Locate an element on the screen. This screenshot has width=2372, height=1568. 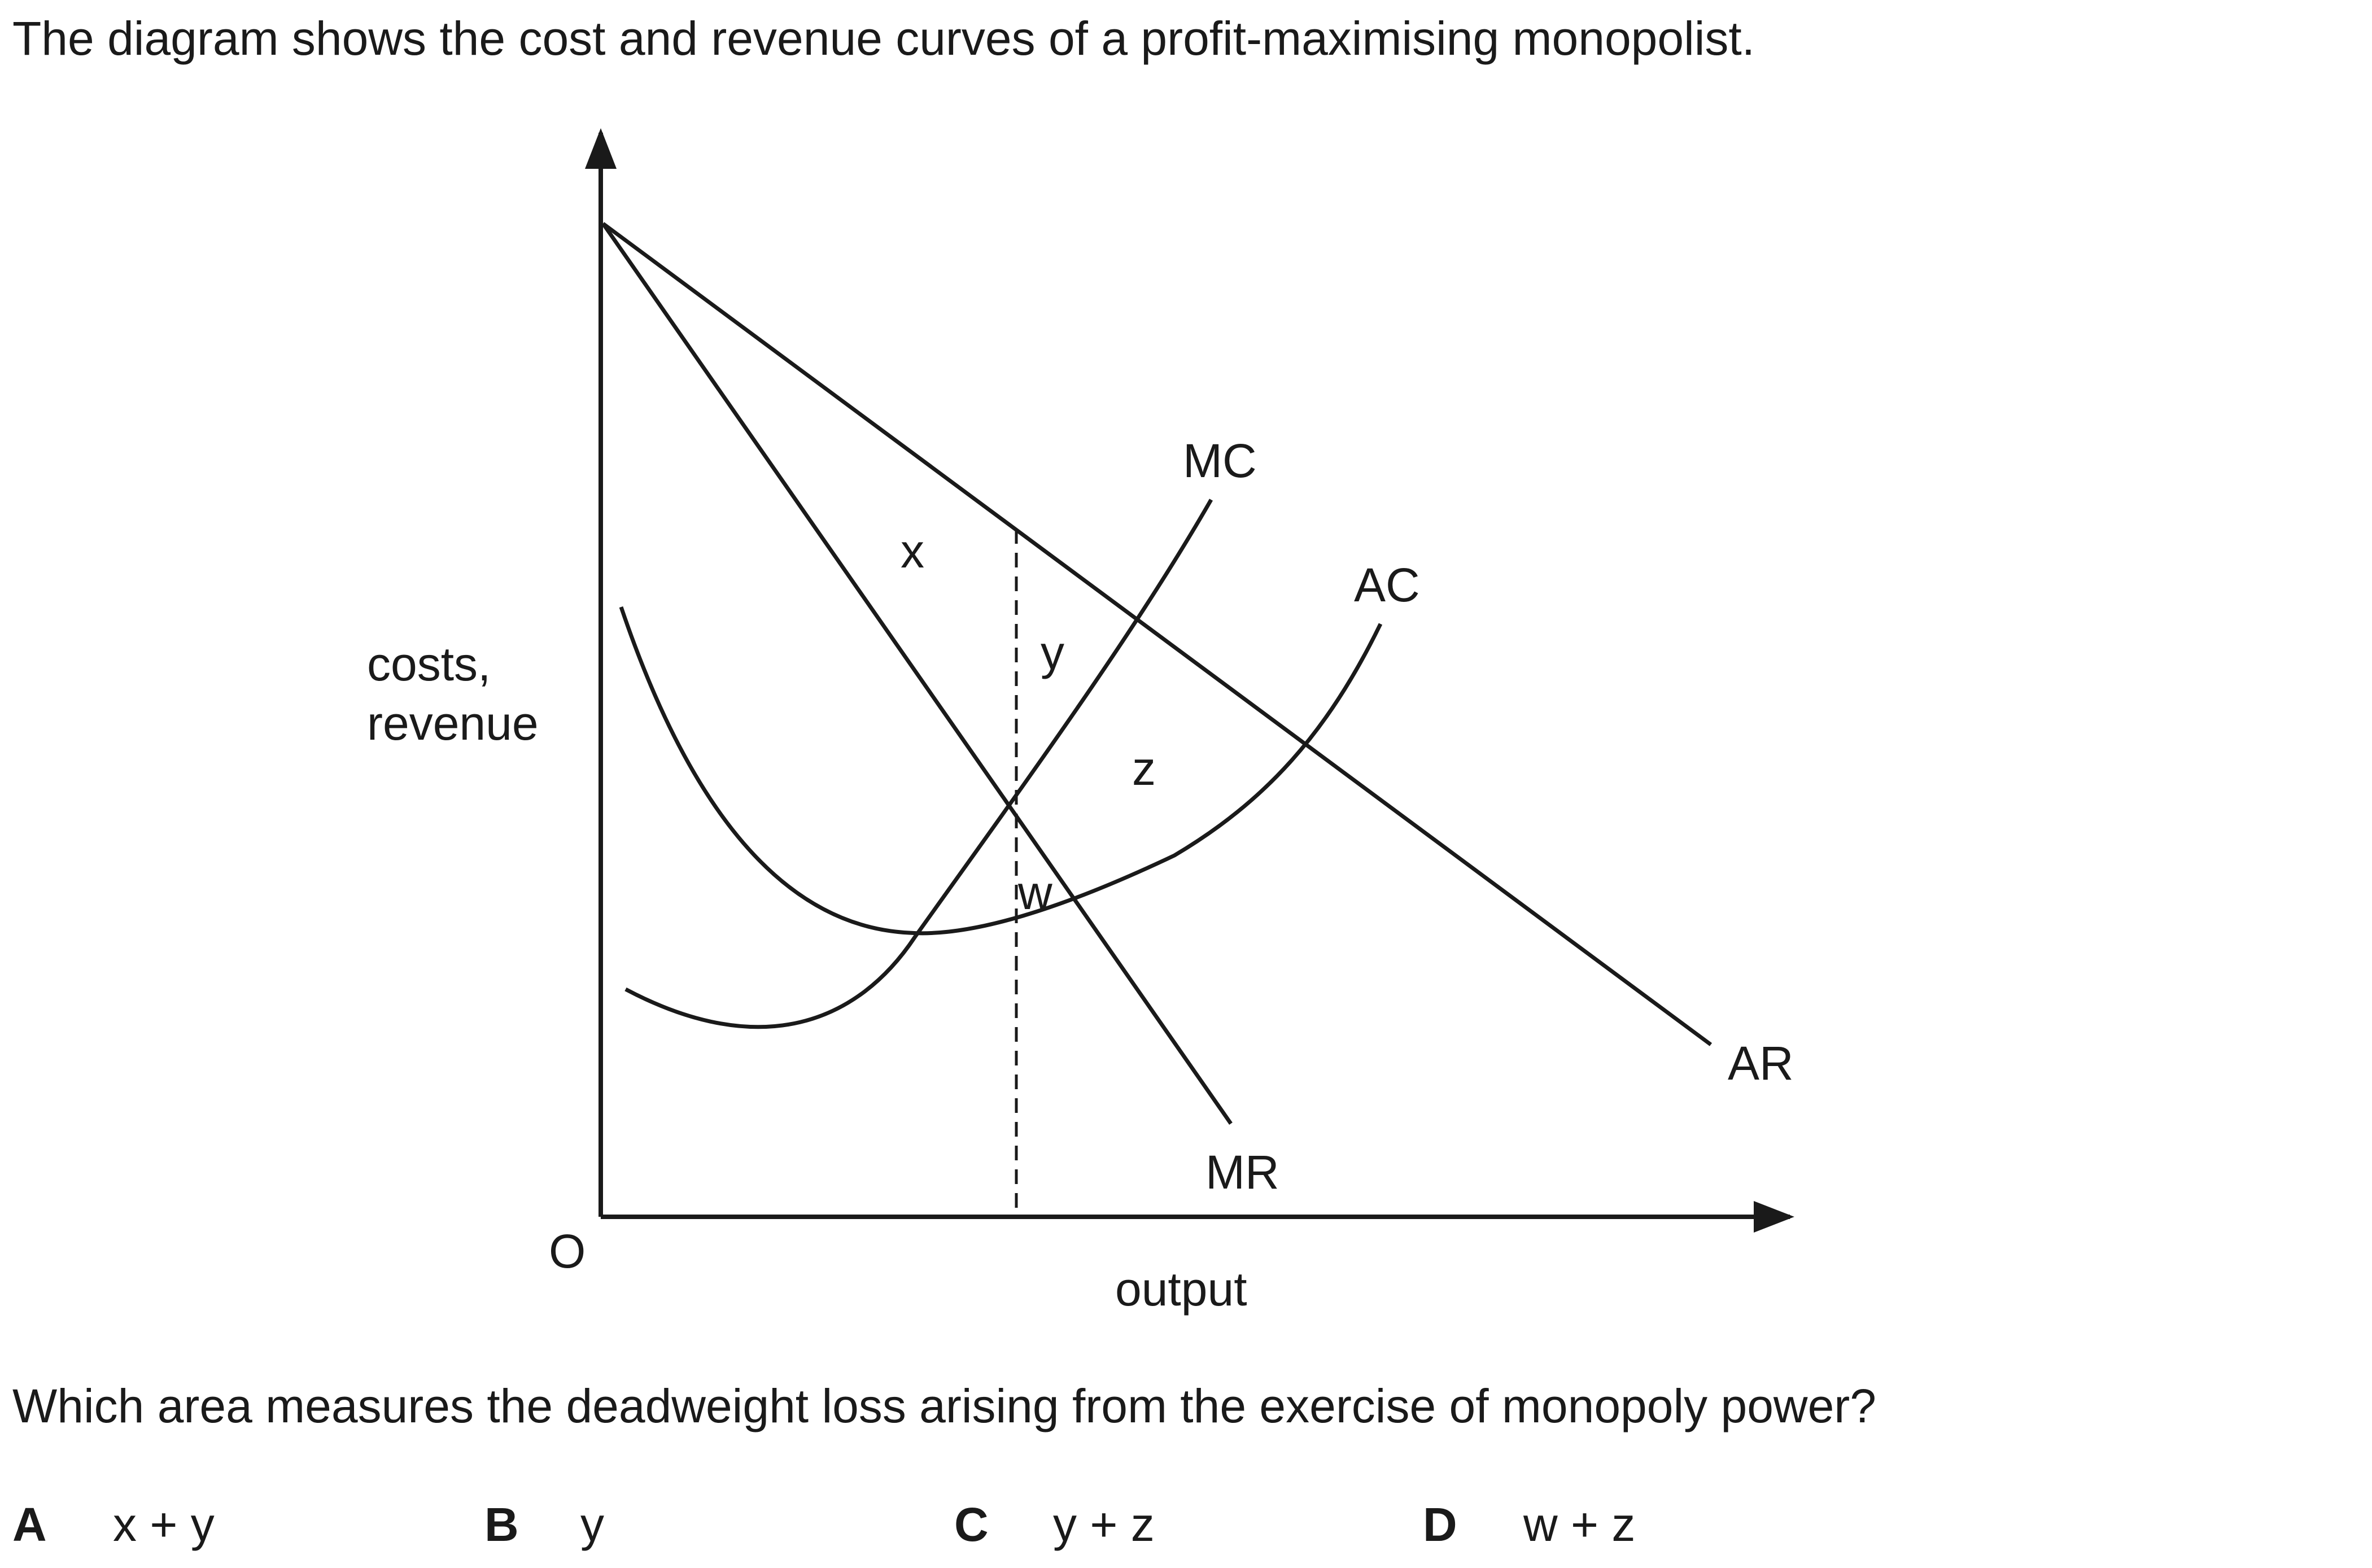
option-a-letter: A is located at coordinates (29, 1525).